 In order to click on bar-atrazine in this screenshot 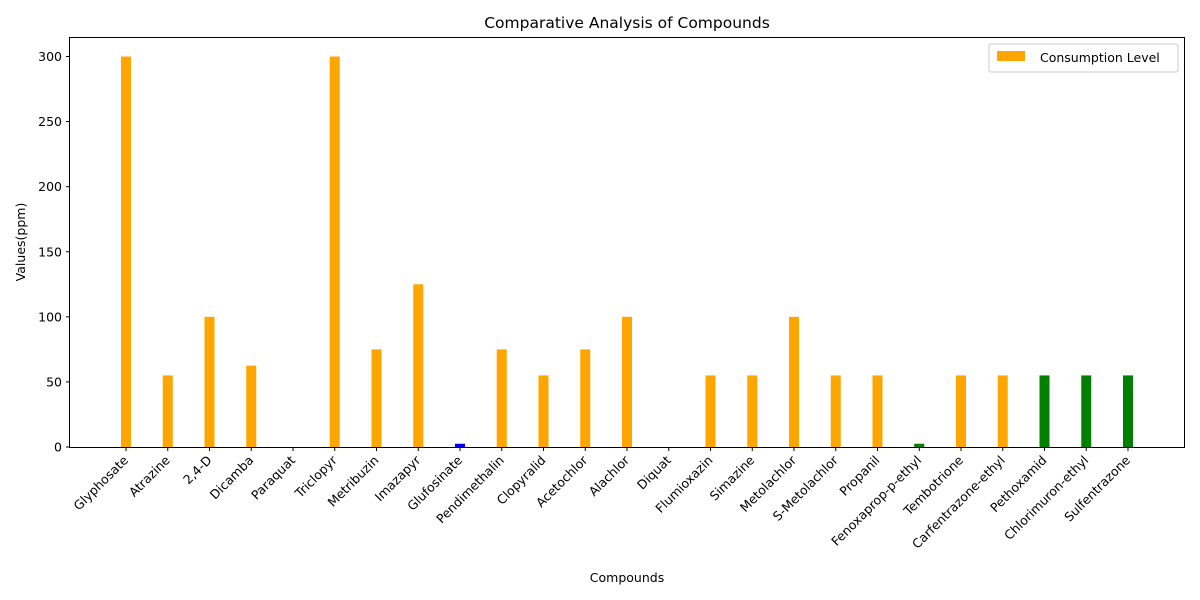, I will do `click(167, 411)`.